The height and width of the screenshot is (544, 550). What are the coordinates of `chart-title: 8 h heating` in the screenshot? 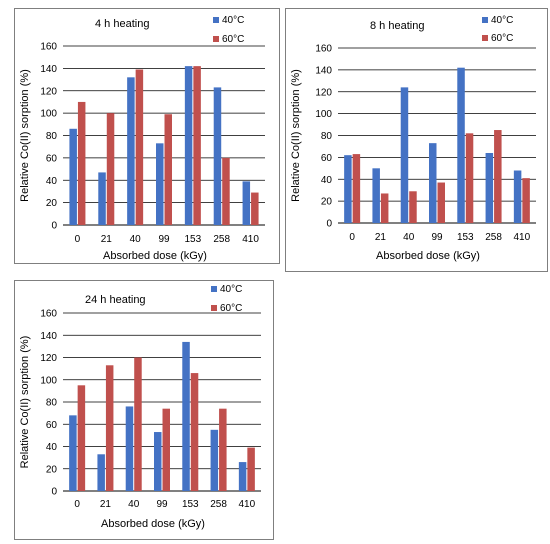 It's located at (397, 26).